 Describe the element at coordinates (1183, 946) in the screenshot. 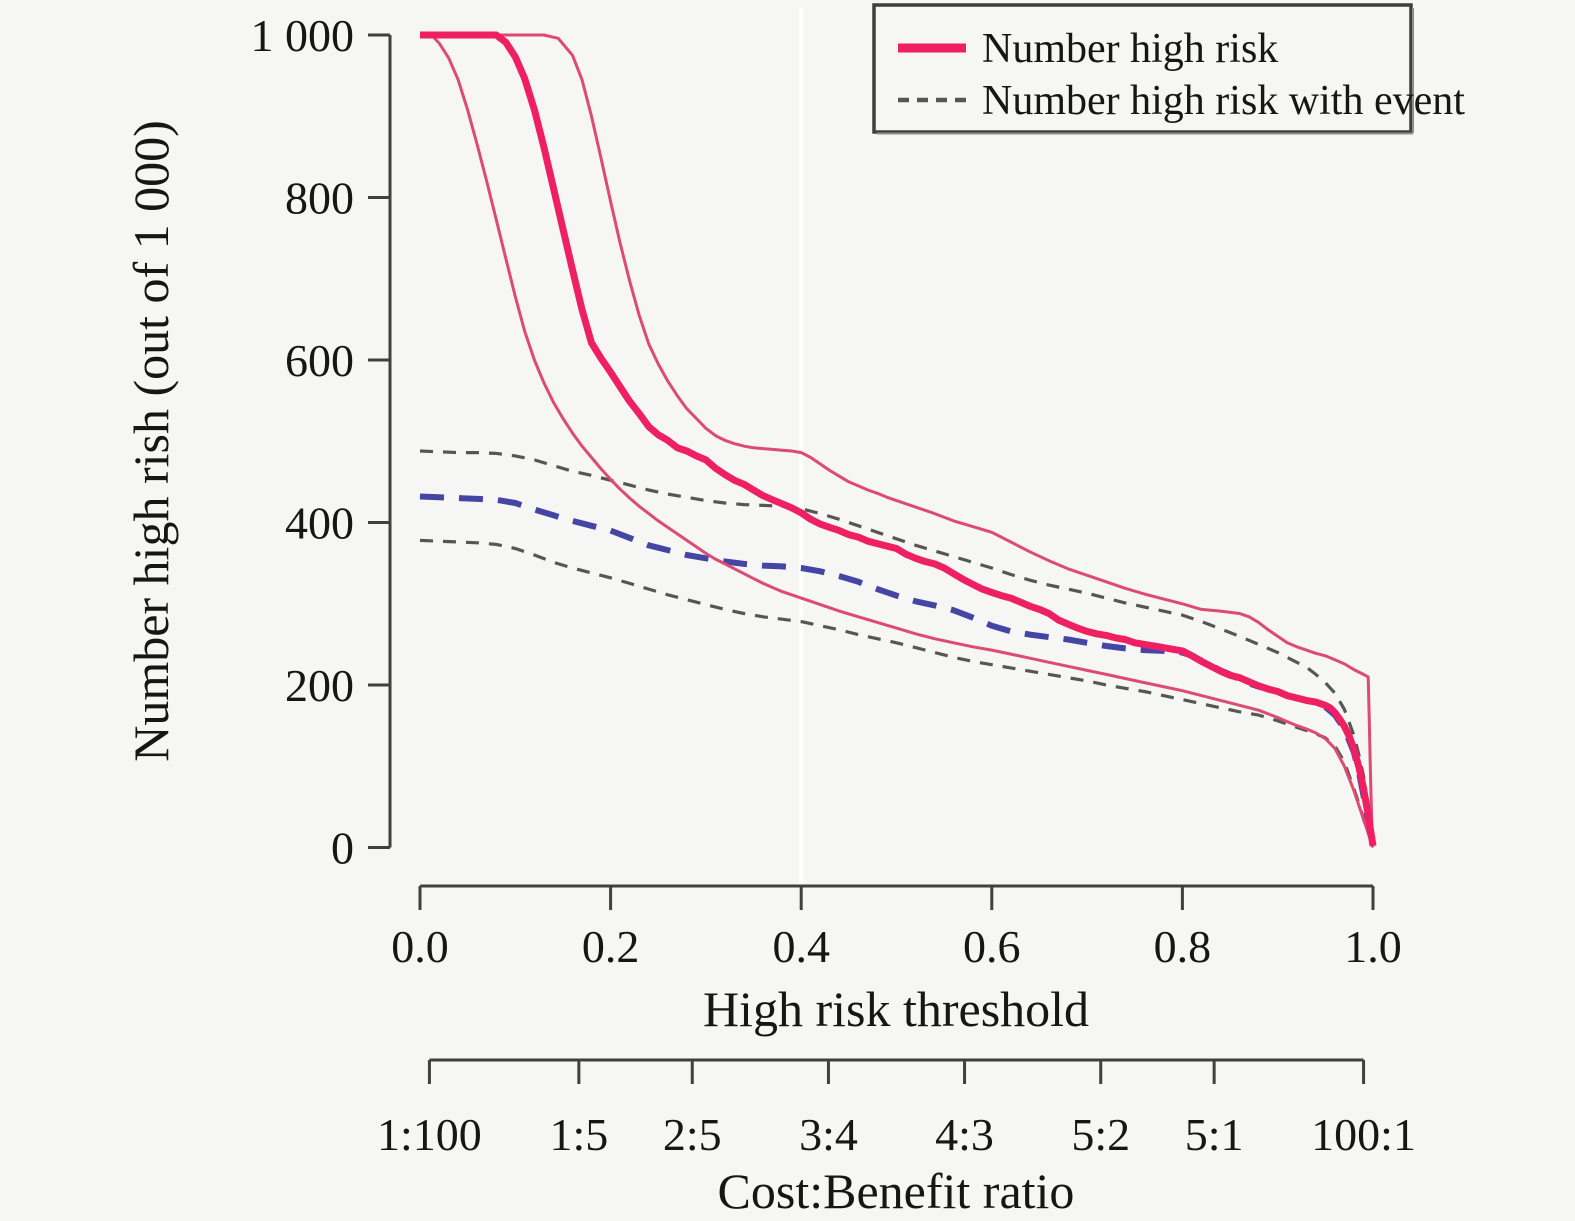

I see `x-tick-label: 0.8` at that location.